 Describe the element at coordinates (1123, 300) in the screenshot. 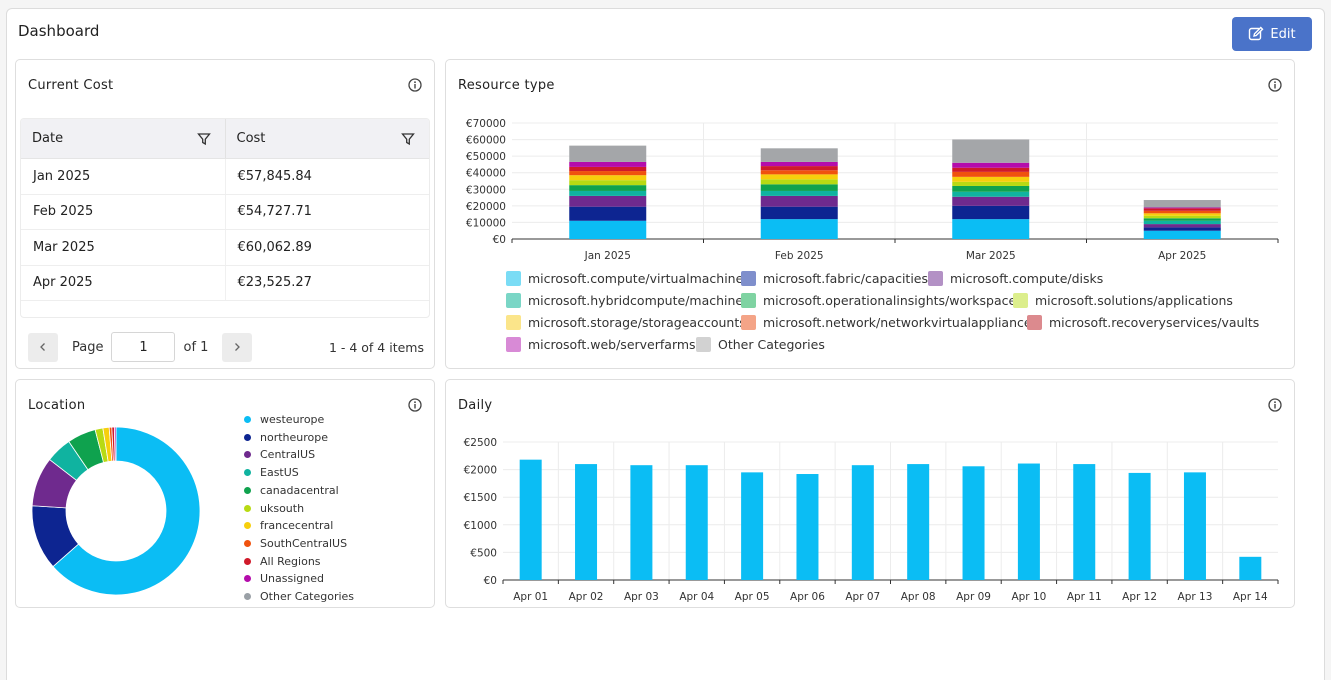

I see `legend-item: microsoft.solutions/applications` at that location.